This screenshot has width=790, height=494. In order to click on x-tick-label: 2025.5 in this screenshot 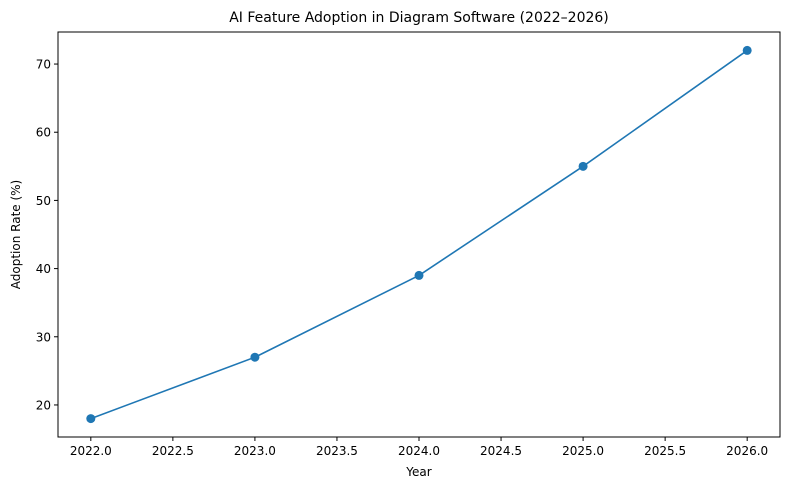, I will do `click(665, 451)`.